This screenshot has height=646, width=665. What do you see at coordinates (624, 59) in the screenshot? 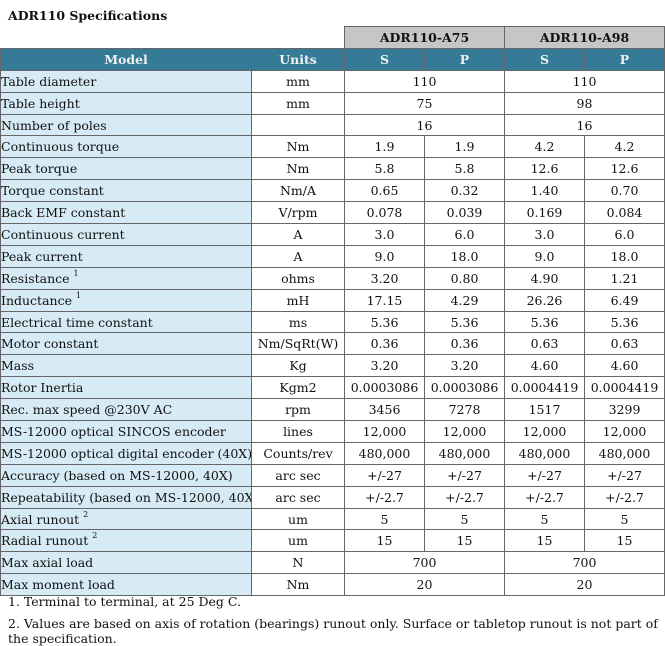
I see `column-header-a98-p: P` at bounding box center [624, 59].